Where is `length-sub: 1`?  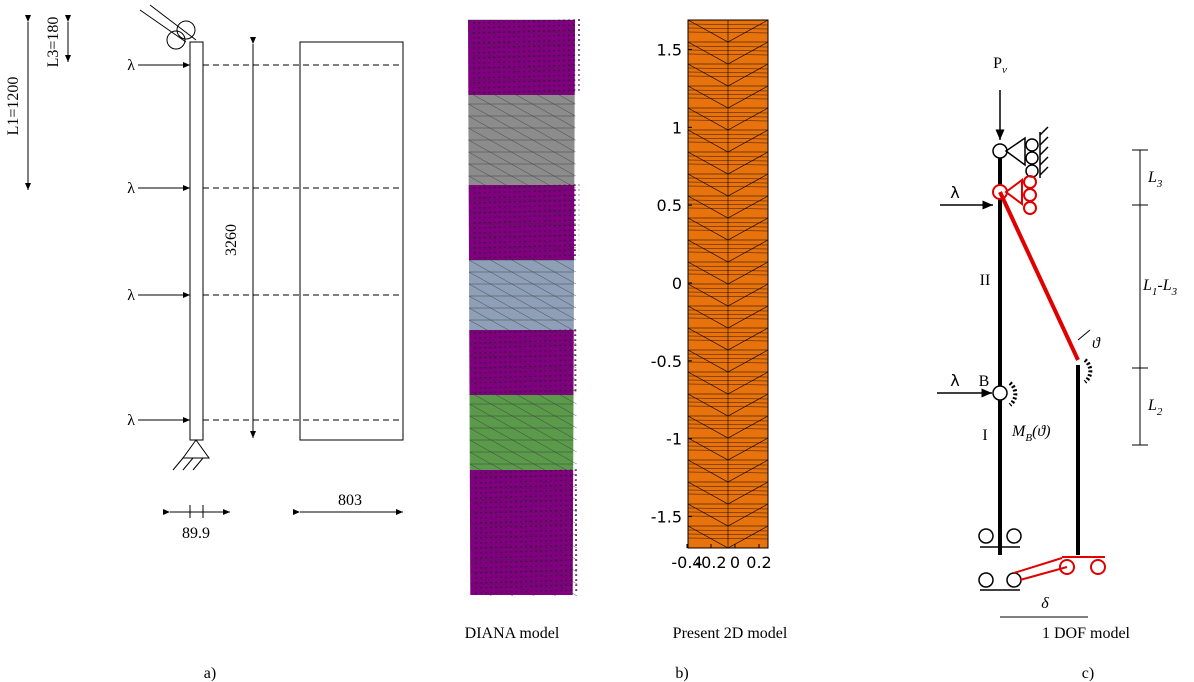 length-sub: 1 is located at coordinates (1155, 292).